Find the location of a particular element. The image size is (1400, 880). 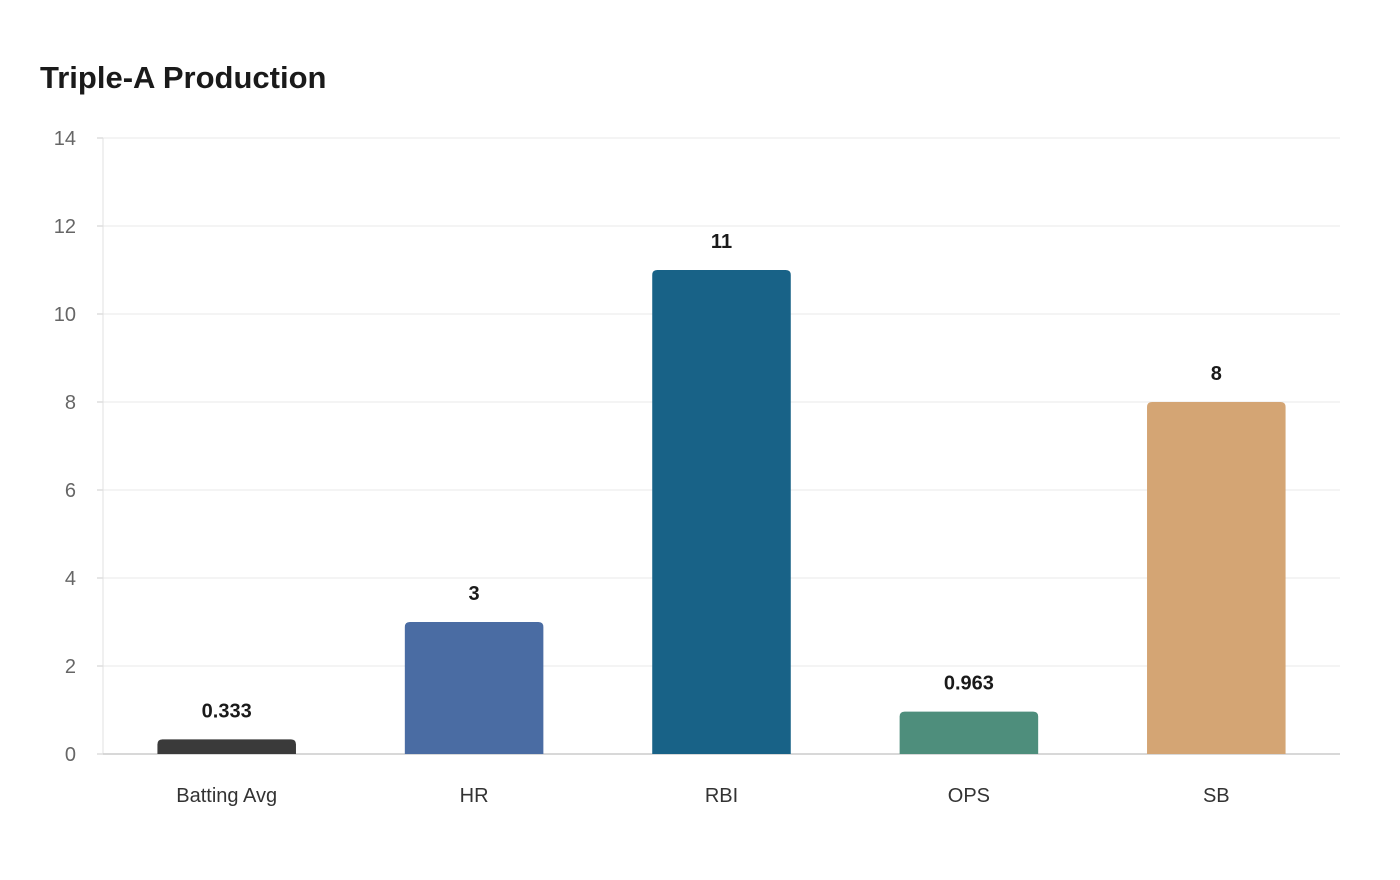

x-tick-label: OPS is located at coordinates (969, 796).